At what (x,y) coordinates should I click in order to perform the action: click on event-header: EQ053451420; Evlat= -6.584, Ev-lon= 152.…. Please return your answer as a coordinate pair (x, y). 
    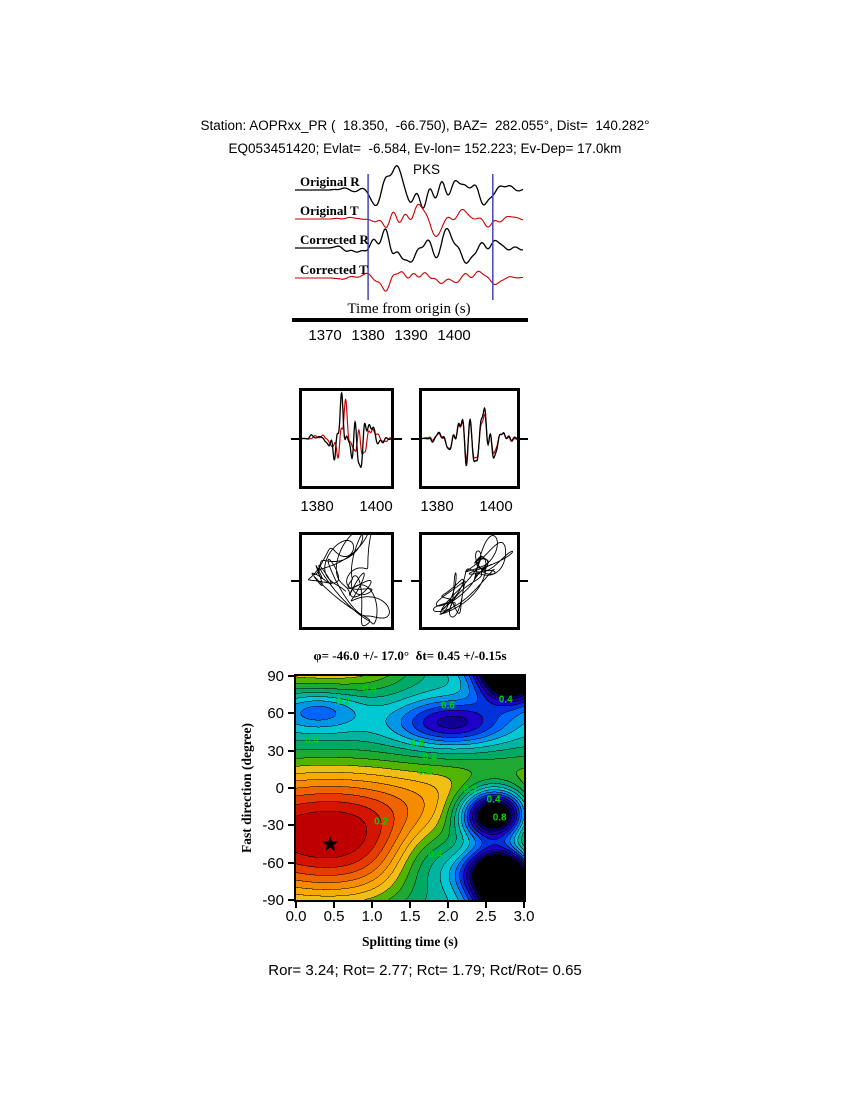
    Looking at the image, I should click on (425, 148).